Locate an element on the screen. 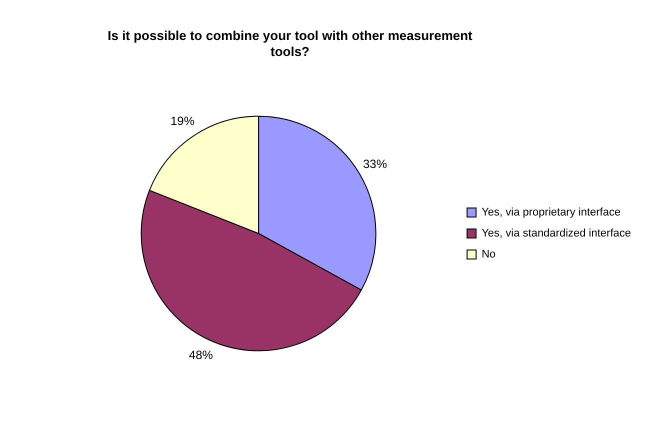 The height and width of the screenshot is (427, 661). data-label: 48% is located at coordinates (201, 355).